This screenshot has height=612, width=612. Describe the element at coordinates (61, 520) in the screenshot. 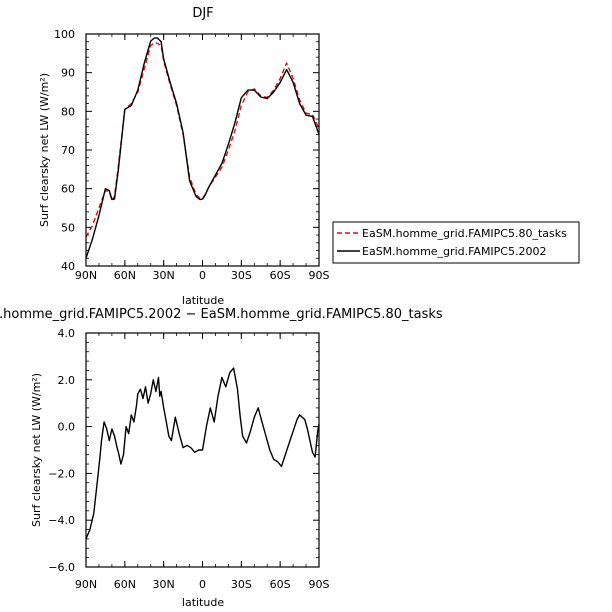

I see `y-tick-label: −4.0` at that location.